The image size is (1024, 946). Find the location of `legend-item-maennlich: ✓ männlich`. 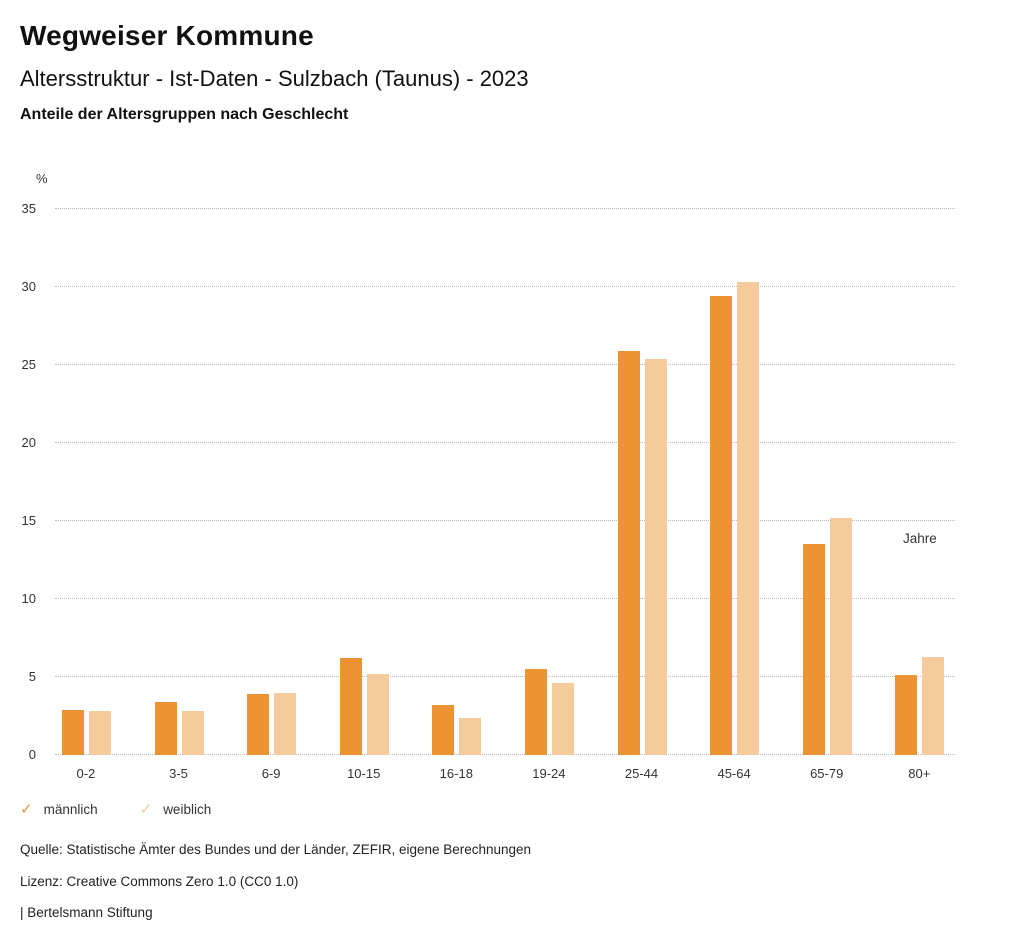

legend-item-maennlich: ✓ männlich is located at coordinates (59, 809).